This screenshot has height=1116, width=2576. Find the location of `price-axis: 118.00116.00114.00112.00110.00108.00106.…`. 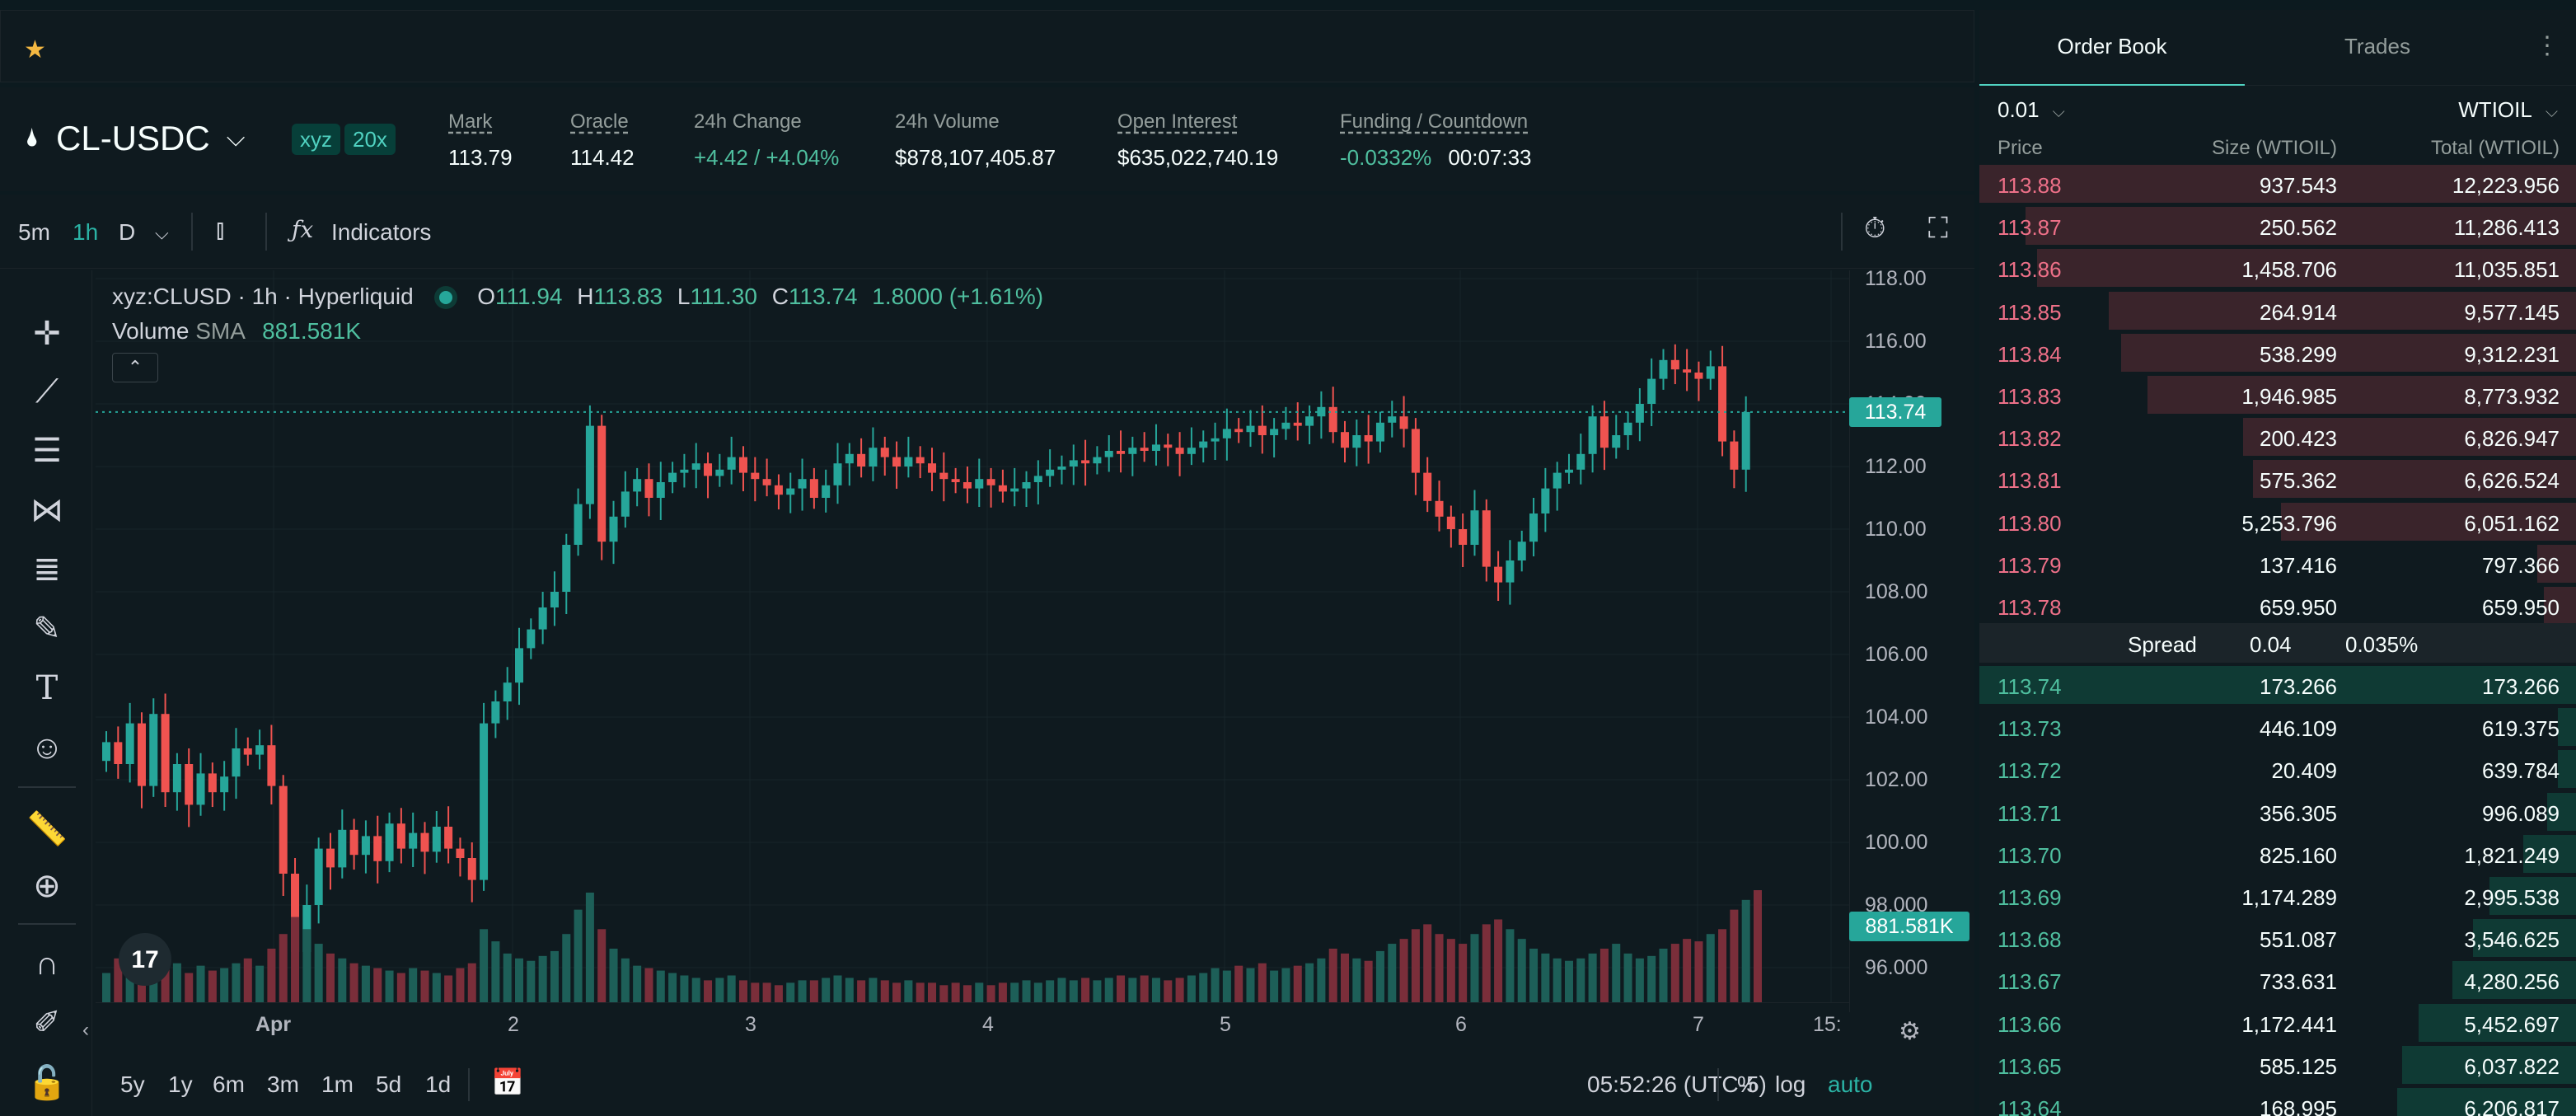

price-axis: 118.00116.00114.00112.00110.00108.00106.… is located at coordinates (1911, 639).